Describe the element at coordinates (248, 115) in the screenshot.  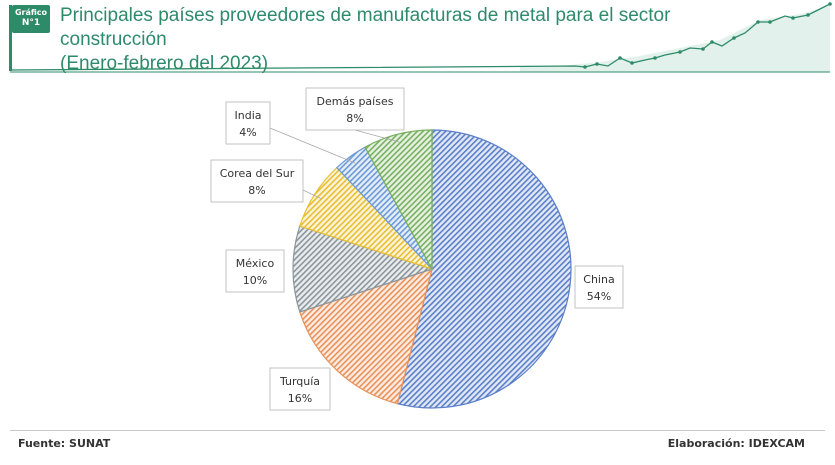
I see `slice-label-name: India` at that location.